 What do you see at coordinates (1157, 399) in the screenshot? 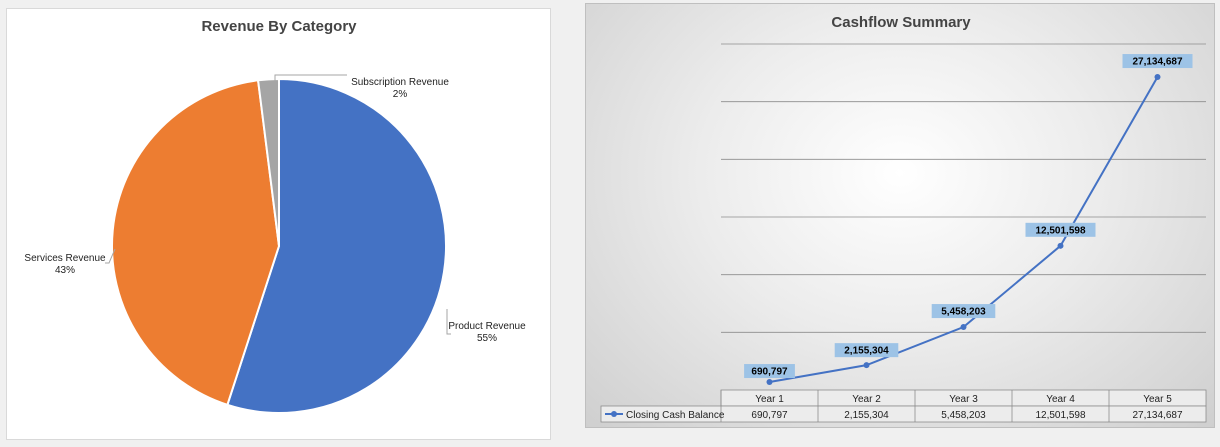
I see `table-header-5: Year 5` at bounding box center [1157, 399].